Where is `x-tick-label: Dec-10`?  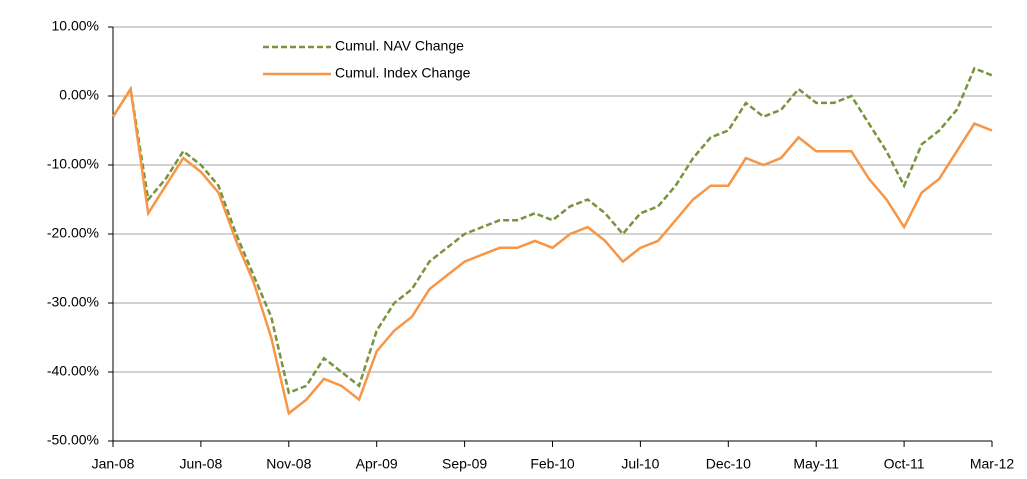 x-tick-label: Dec-10 is located at coordinates (728, 464).